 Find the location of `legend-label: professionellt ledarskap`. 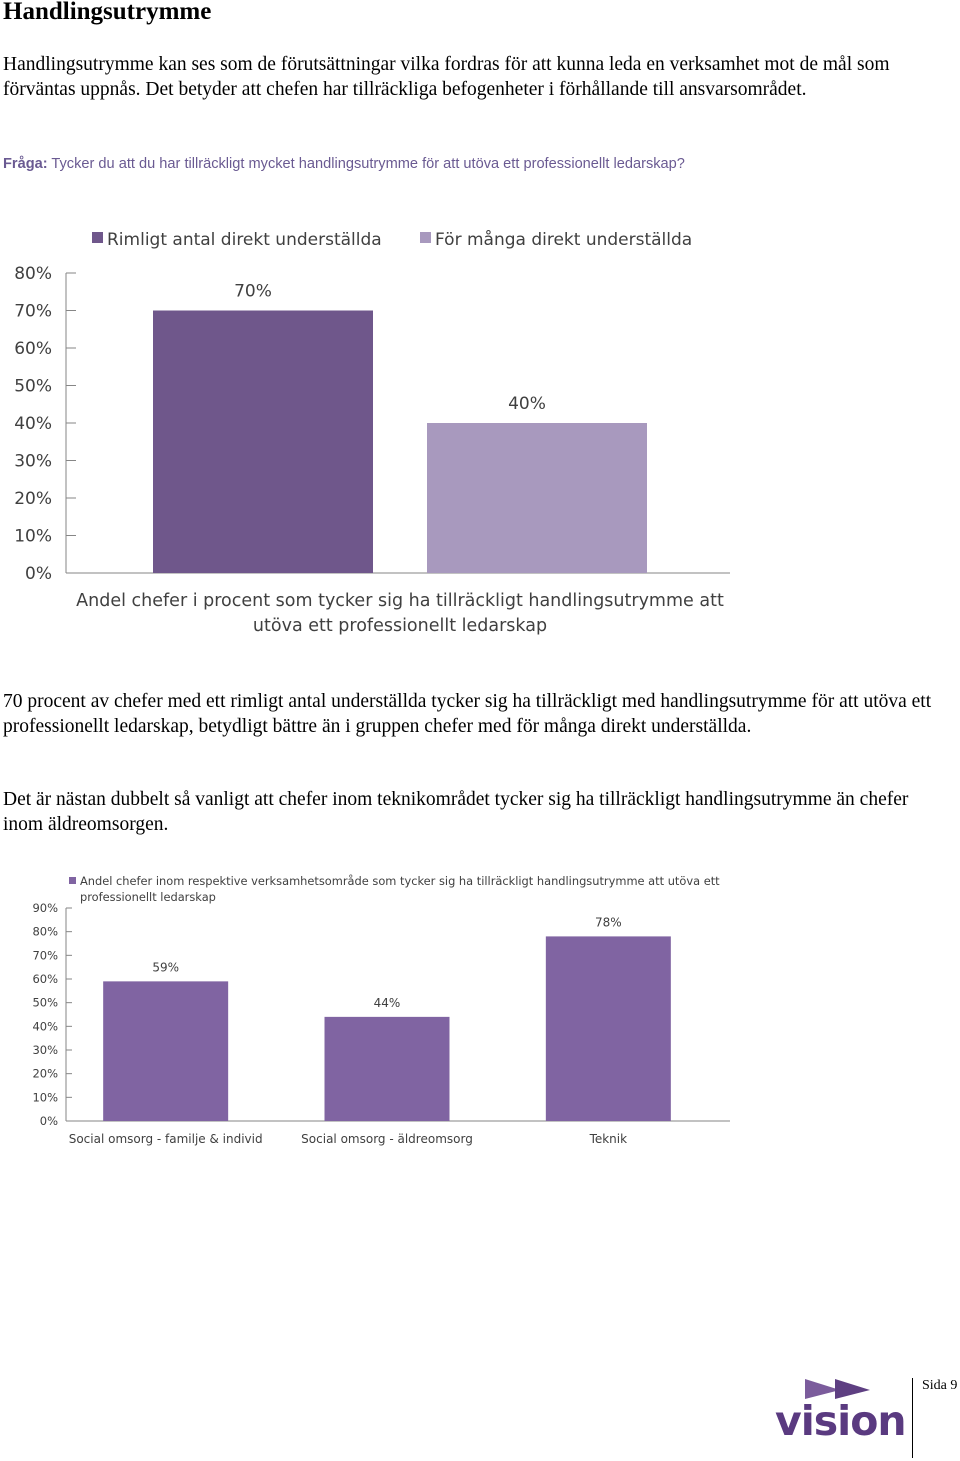

legend-label: professionellt ledarskap is located at coordinates (148, 897).